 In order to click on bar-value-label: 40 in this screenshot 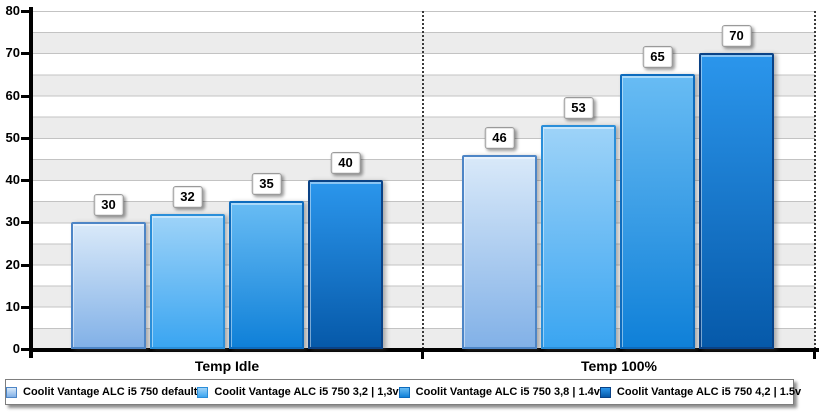, I will do `click(345, 163)`.